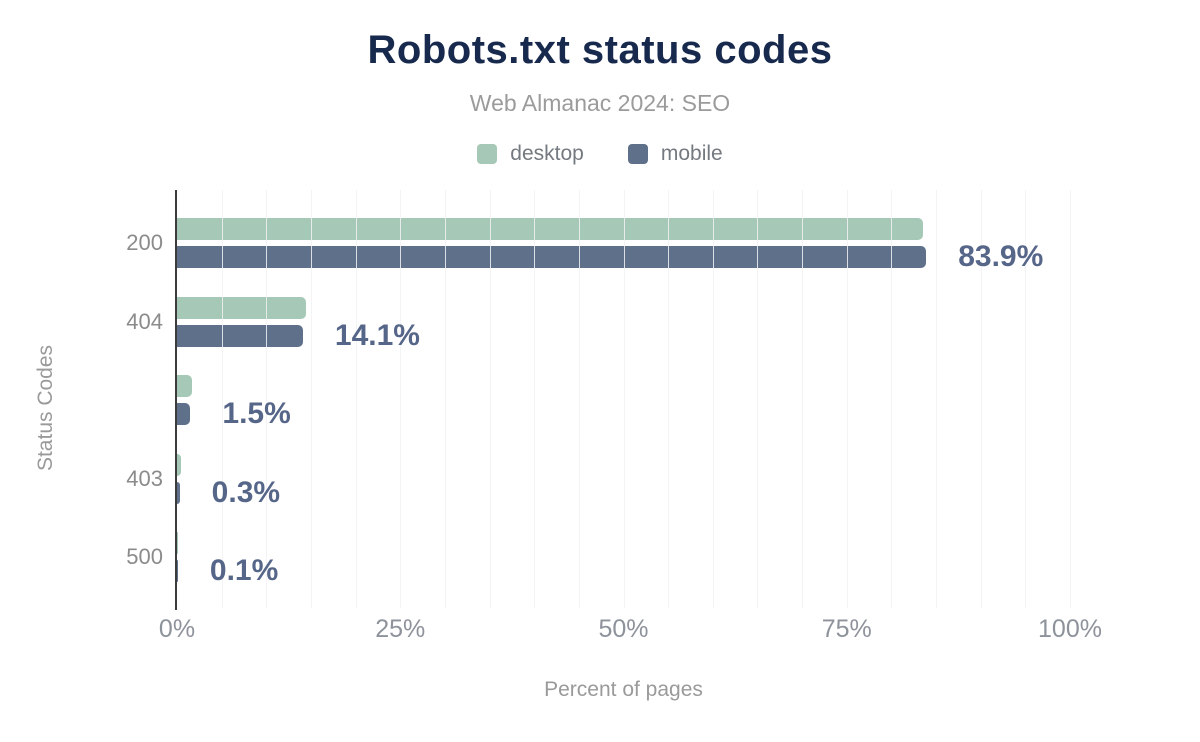 Image resolution: width=1200 pixels, height=742 pixels. I want to click on chart-title: Robots.txt status codes, so click(600, 50).